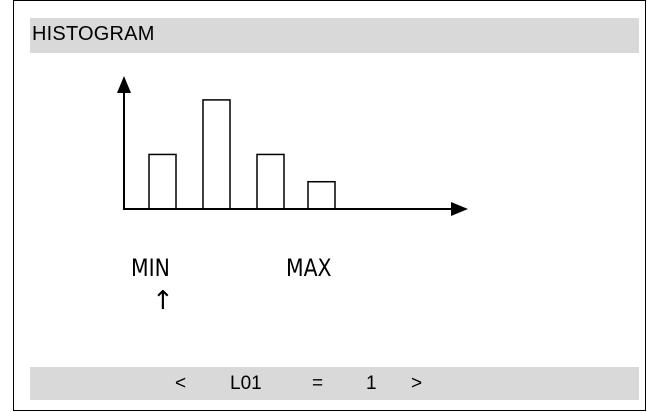  What do you see at coordinates (417, 383) in the screenshot?
I see `next-button: >` at bounding box center [417, 383].